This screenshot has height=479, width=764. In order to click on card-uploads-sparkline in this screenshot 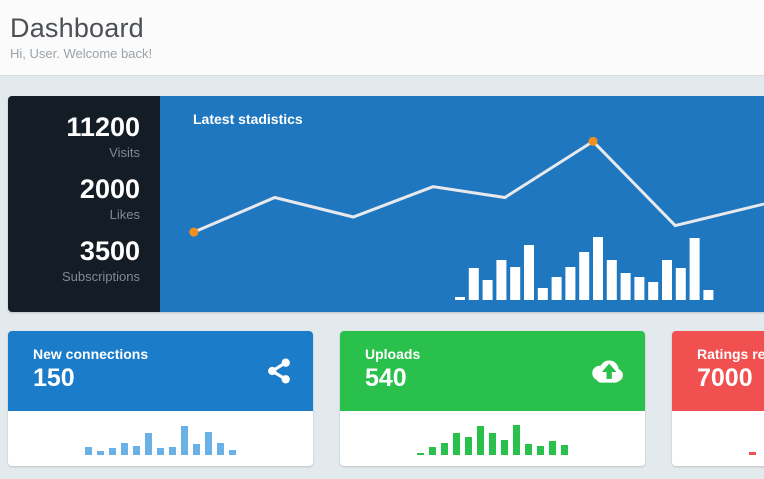, I will do `click(492, 438)`.